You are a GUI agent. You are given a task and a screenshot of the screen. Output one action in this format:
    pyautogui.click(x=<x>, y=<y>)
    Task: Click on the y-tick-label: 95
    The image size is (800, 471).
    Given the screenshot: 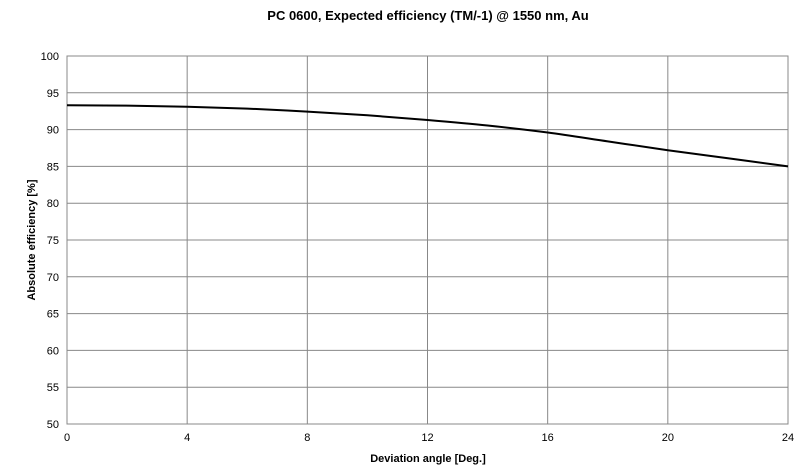 What is the action you would take?
    pyautogui.click(x=53, y=94)
    